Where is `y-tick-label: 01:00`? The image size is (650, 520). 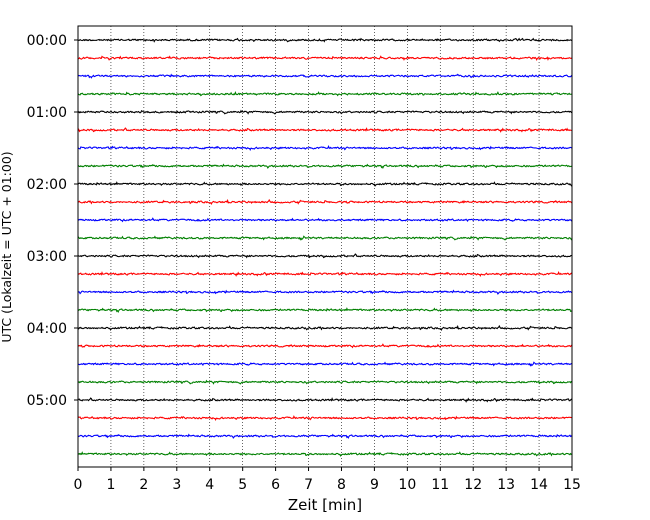
y-tick-label: 01:00 is located at coordinates (47, 113).